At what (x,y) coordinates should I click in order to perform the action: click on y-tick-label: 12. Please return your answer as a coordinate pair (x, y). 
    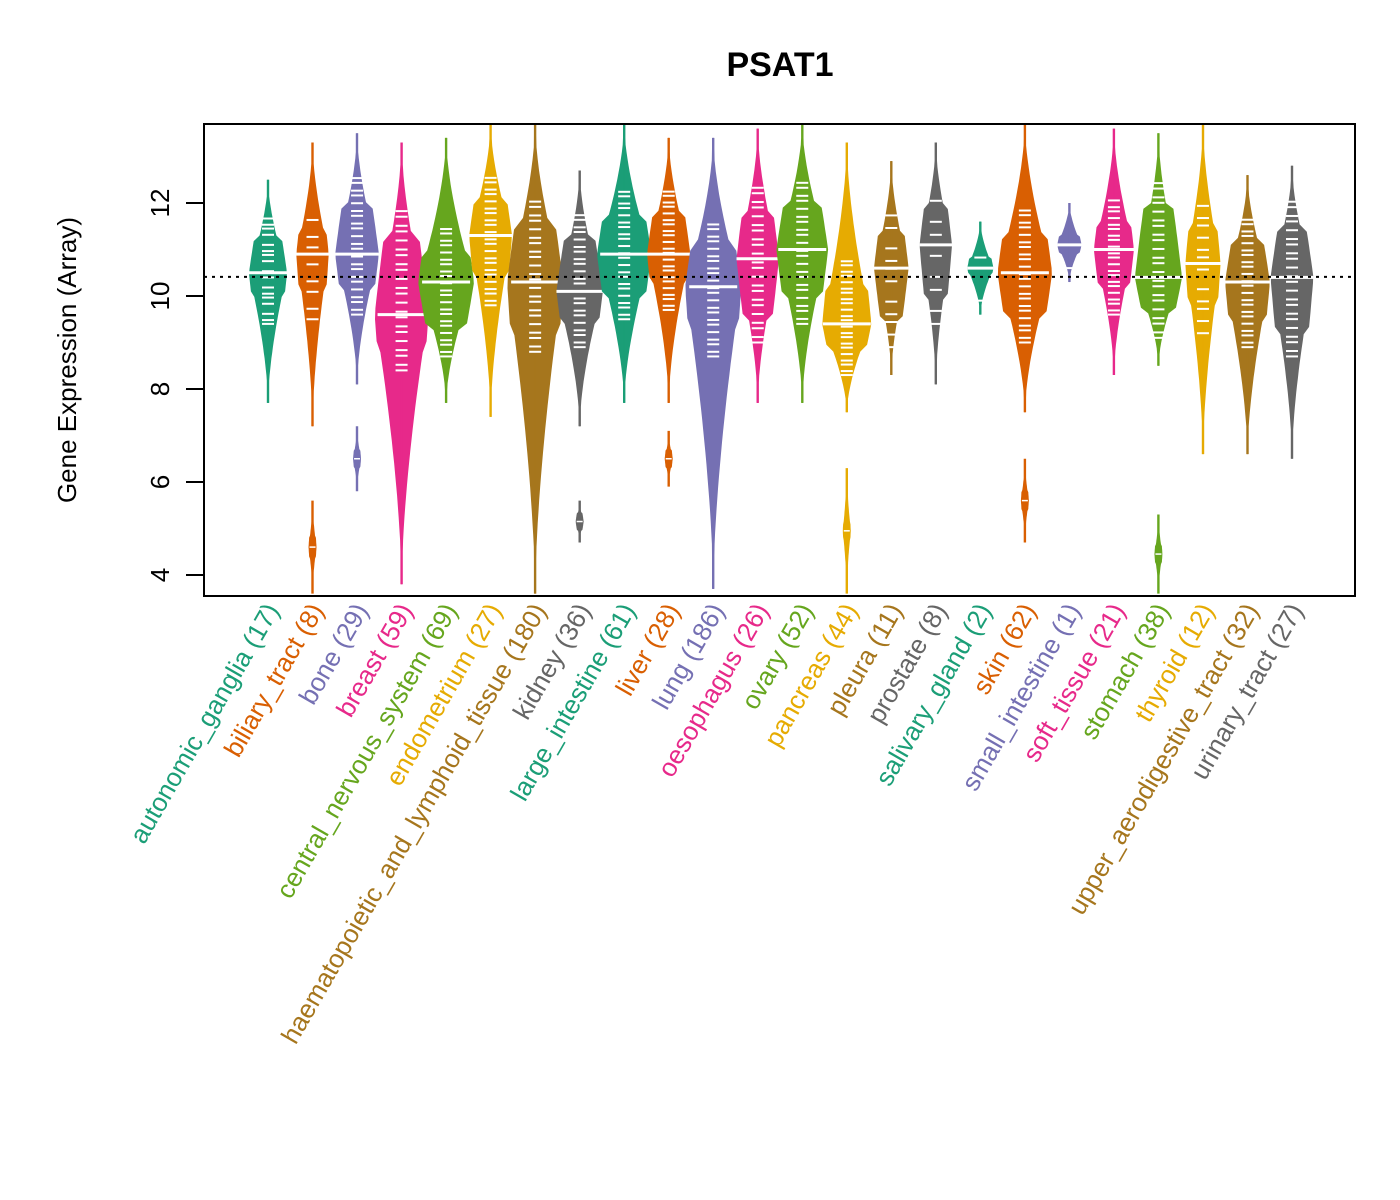
    Looking at the image, I should click on (160, 203).